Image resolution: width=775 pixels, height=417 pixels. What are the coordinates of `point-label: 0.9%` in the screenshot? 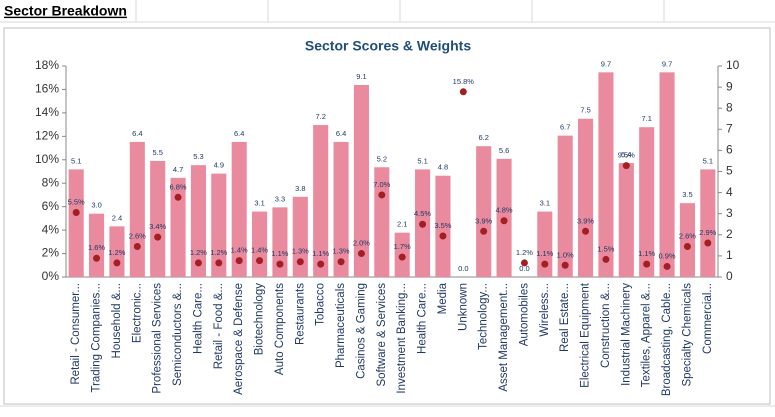 It's located at (667, 255).